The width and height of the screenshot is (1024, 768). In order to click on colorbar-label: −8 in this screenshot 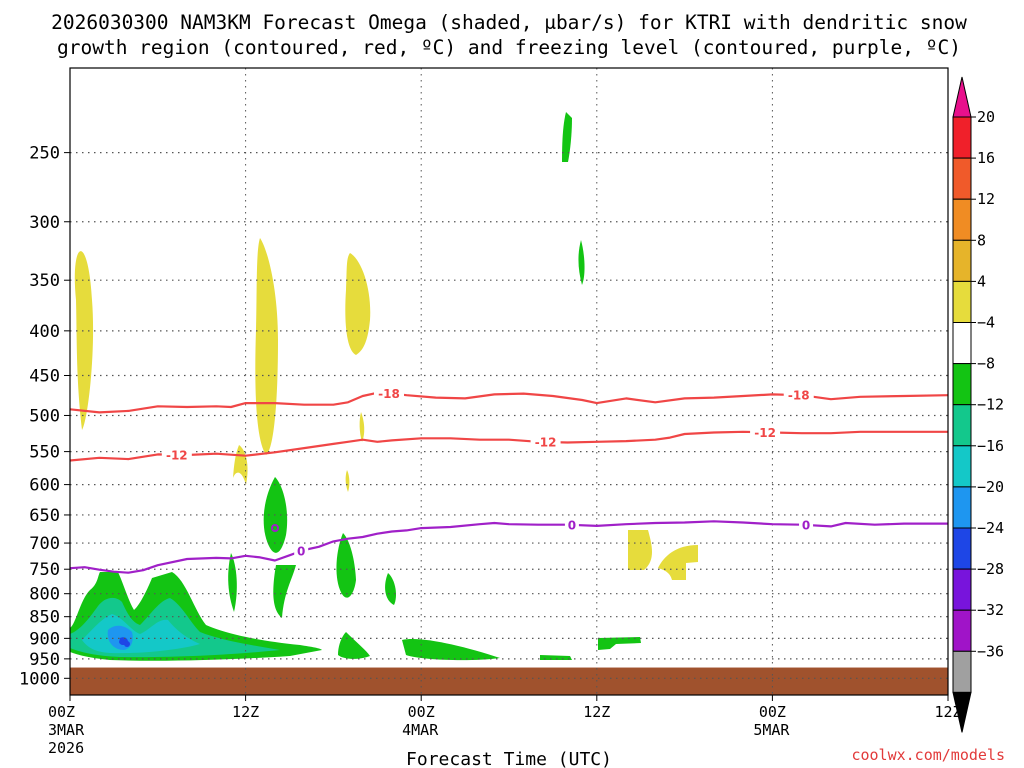, I will do `click(986, 364)`.